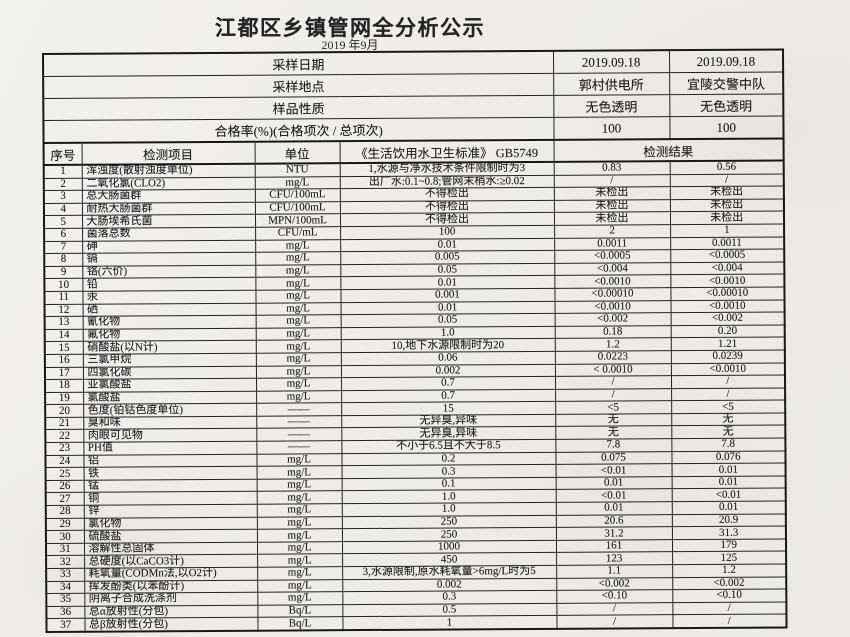  I want to click on cell-no: 15, so click(63, 348).